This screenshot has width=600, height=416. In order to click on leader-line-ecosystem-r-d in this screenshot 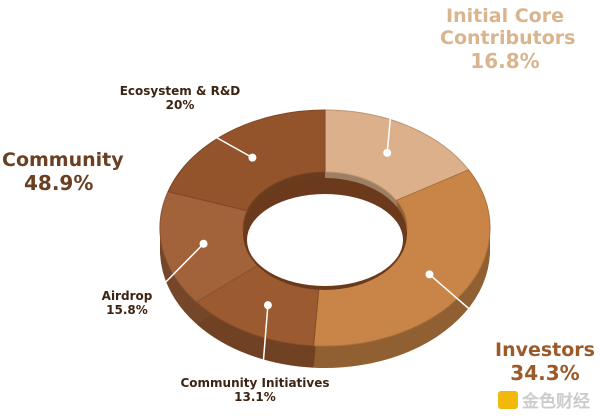, I will do `click(218, 139)`.